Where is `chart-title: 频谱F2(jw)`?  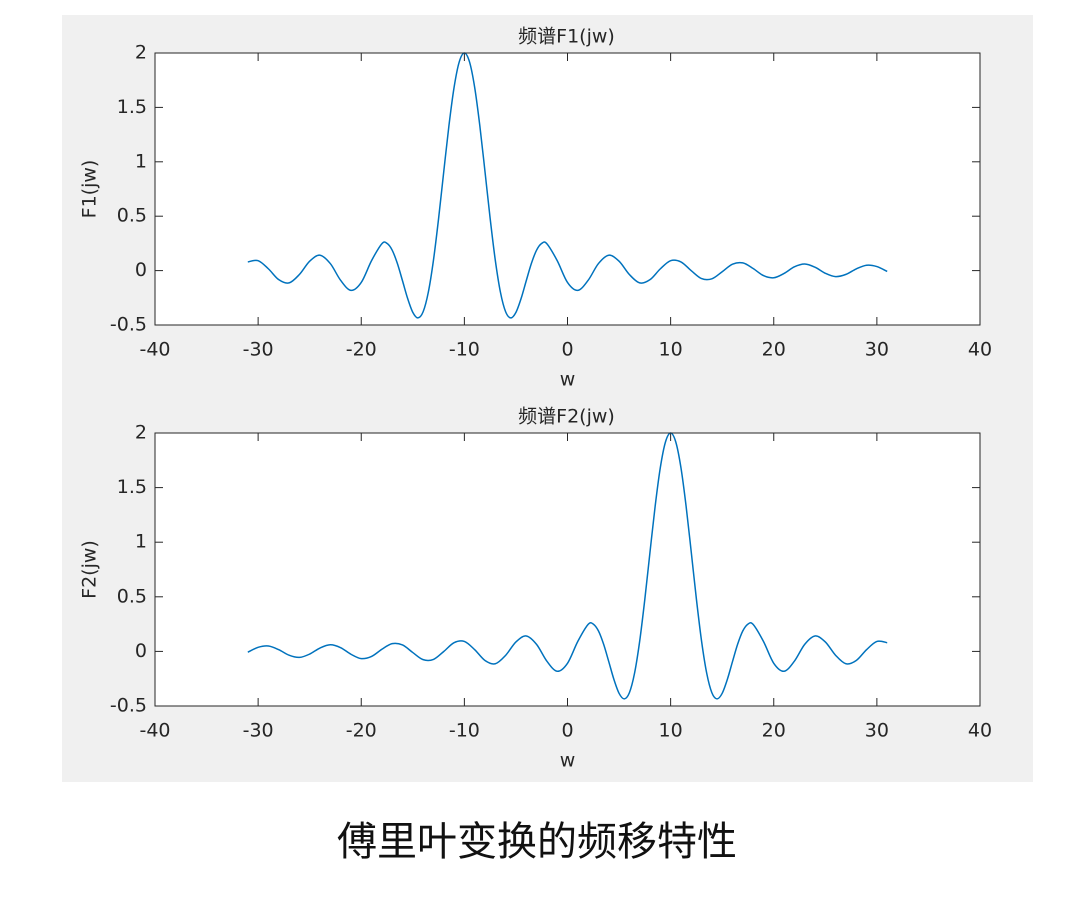 chart-title: 频谱F2(jw) is located at coordinates (566, 417).